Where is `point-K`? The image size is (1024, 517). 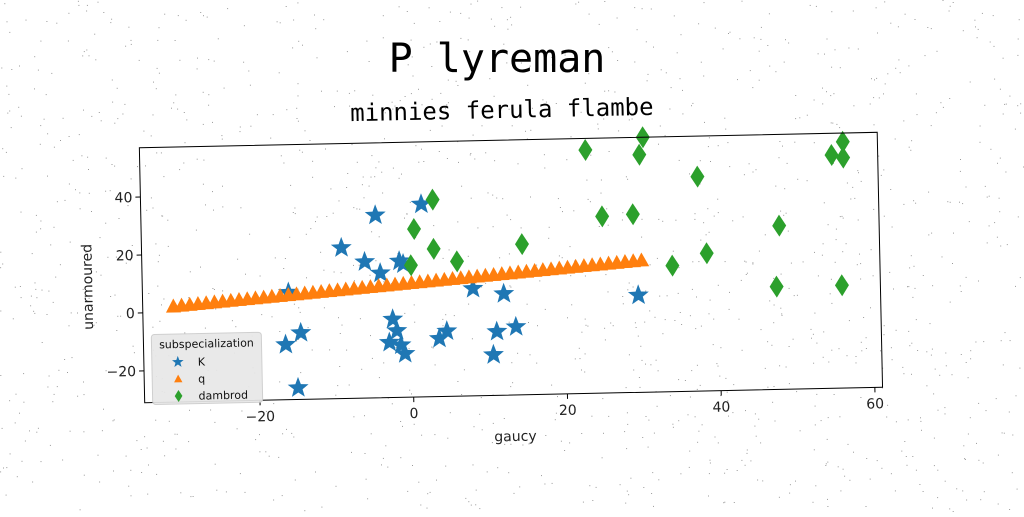 point-K is located at coordinates (300, 332).